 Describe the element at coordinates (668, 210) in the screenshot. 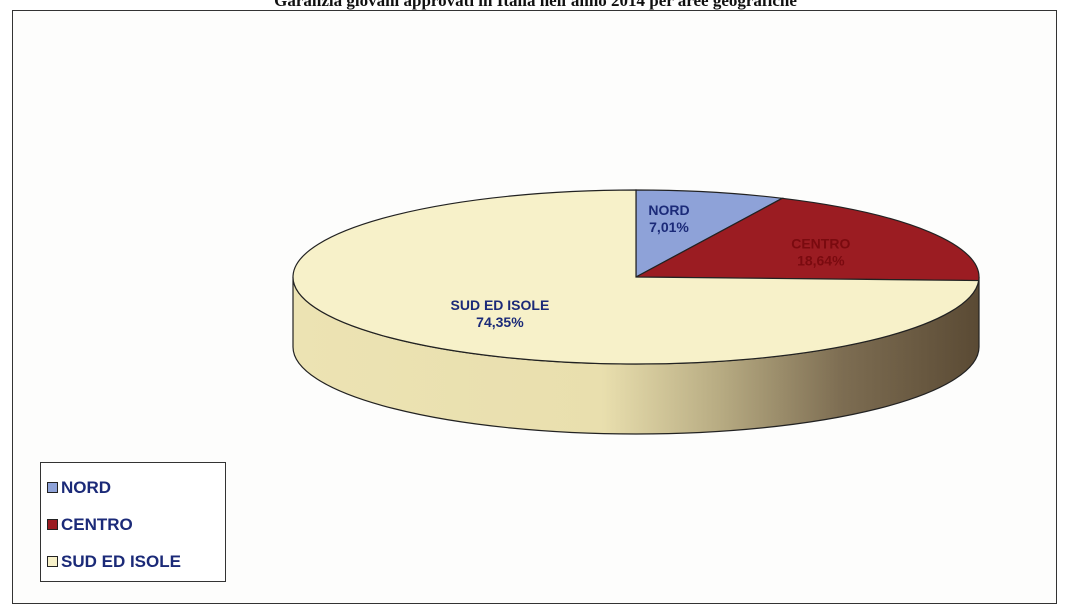

I see `slice-label-name-nord: NORD` at that location.